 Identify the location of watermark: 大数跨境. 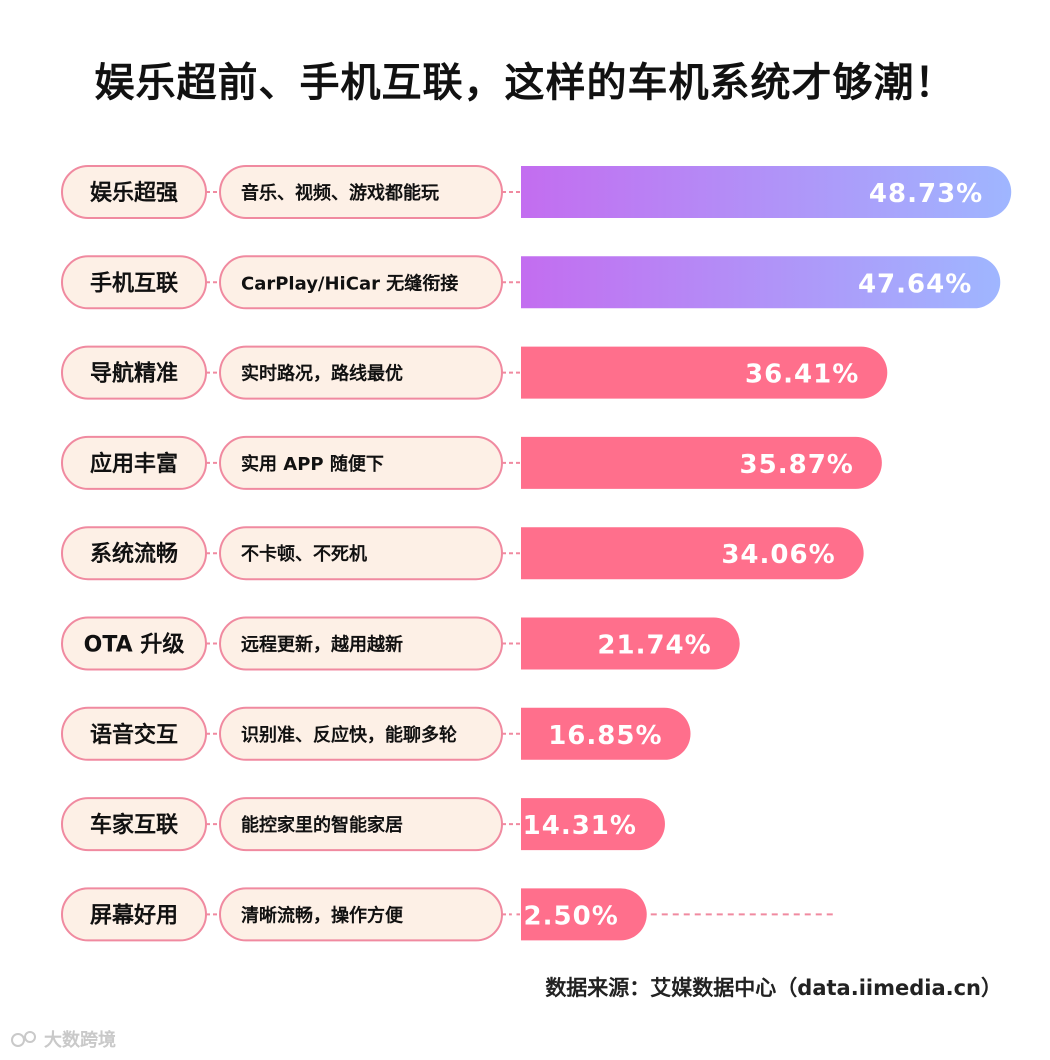
(63, 1039).